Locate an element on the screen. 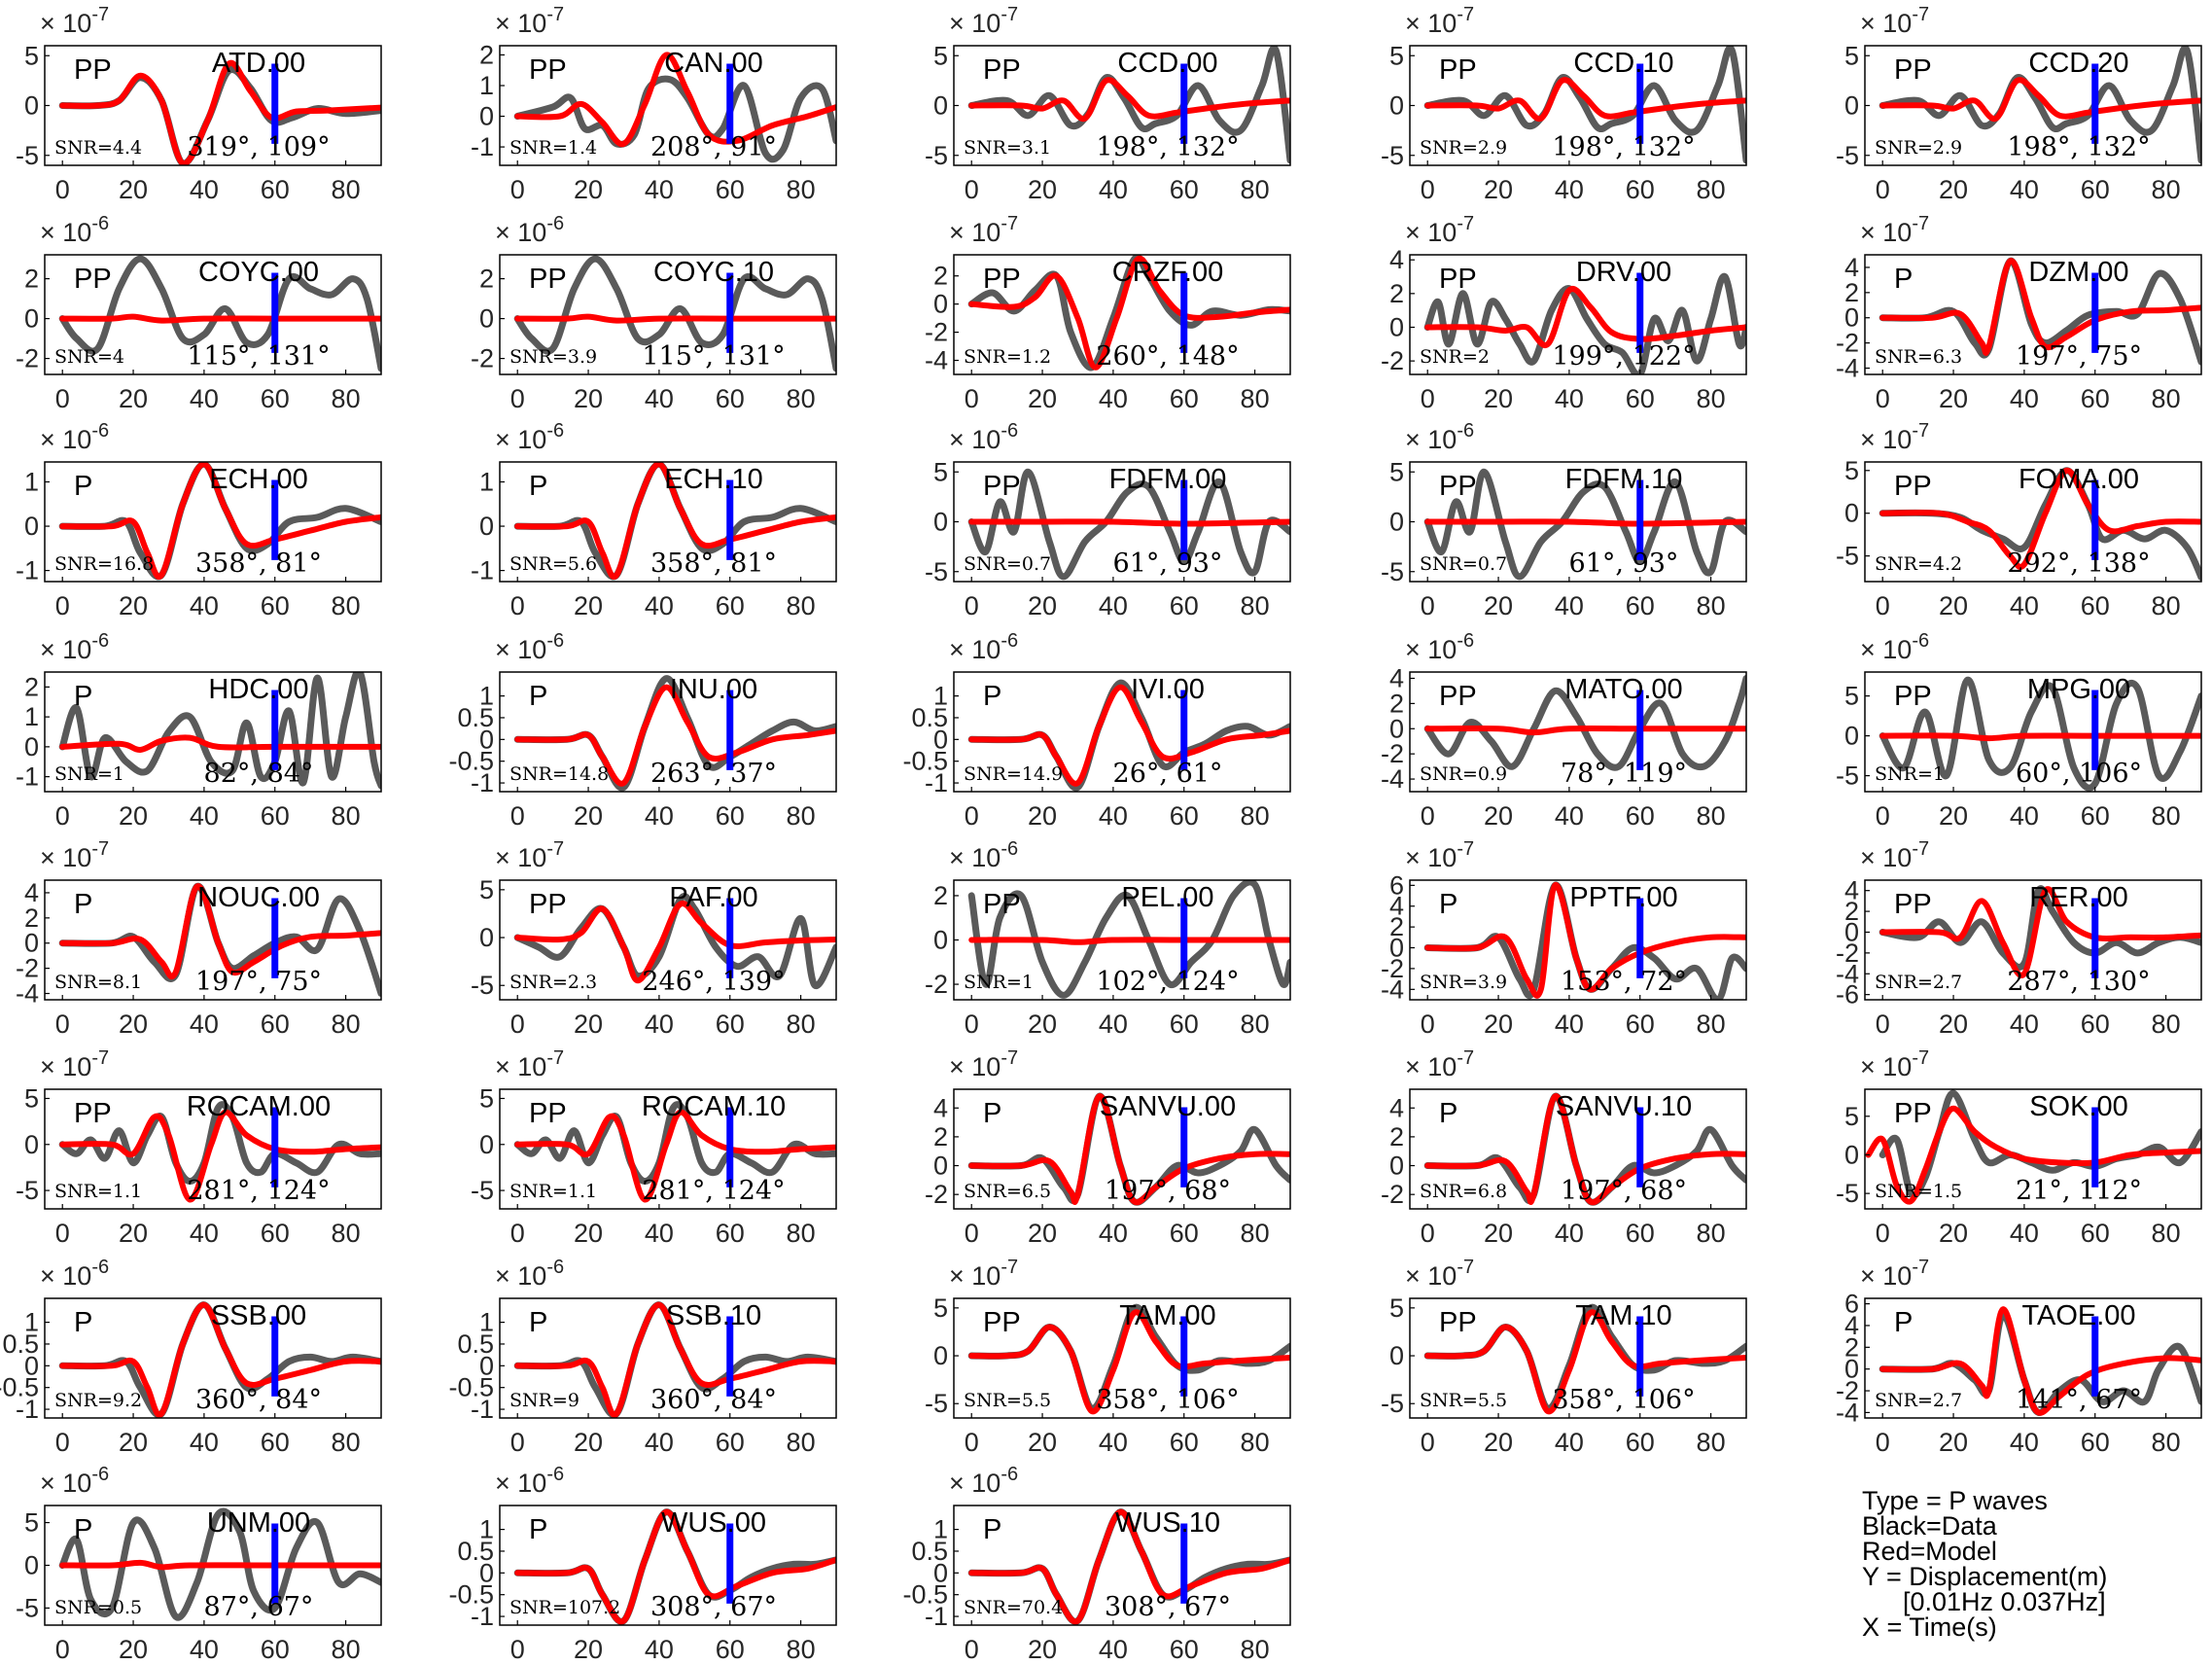 The width and height of the screenshot is (2212, 1665). station-label: HDC.00 is located at coordinates (258, 689).